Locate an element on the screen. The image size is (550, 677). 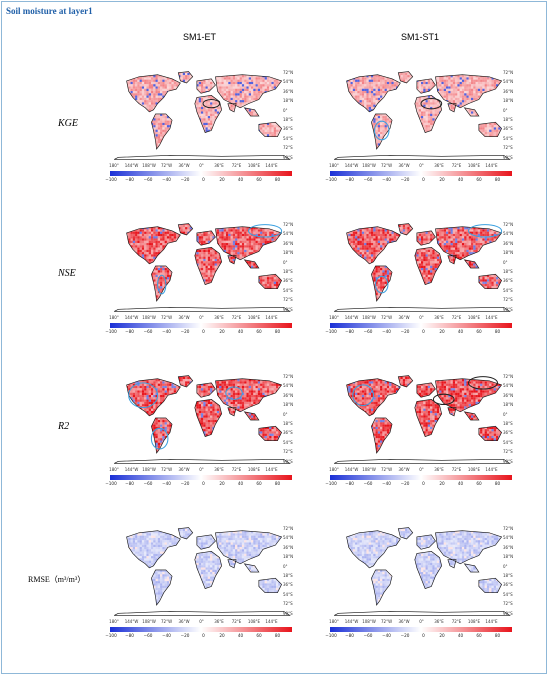
colorbar-ticks: −100 −80 −60 −40 −20 0 20 40 60 80 is located at coordinates (419, 637).